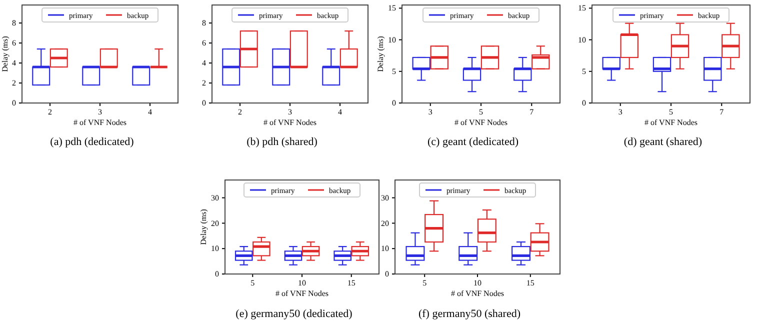 Image resolution: width=762 pixels, height=333 pixels. I want to click on text: (f) germany50 (shared), so click(469, 314).